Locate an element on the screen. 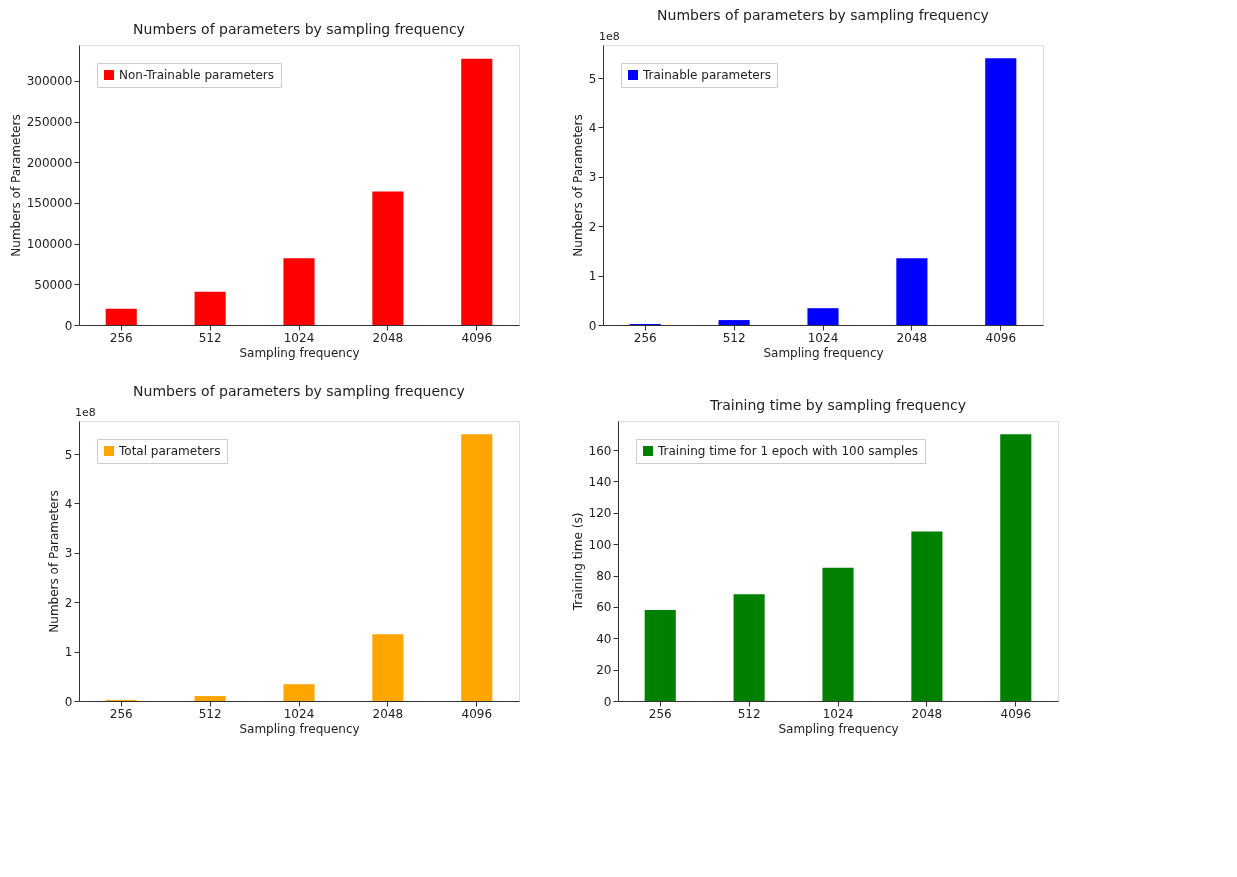 Image resolution: width=1237 pixels, height=877 pixels. y-tick-label: 160 is located at coordinates (600, 450).